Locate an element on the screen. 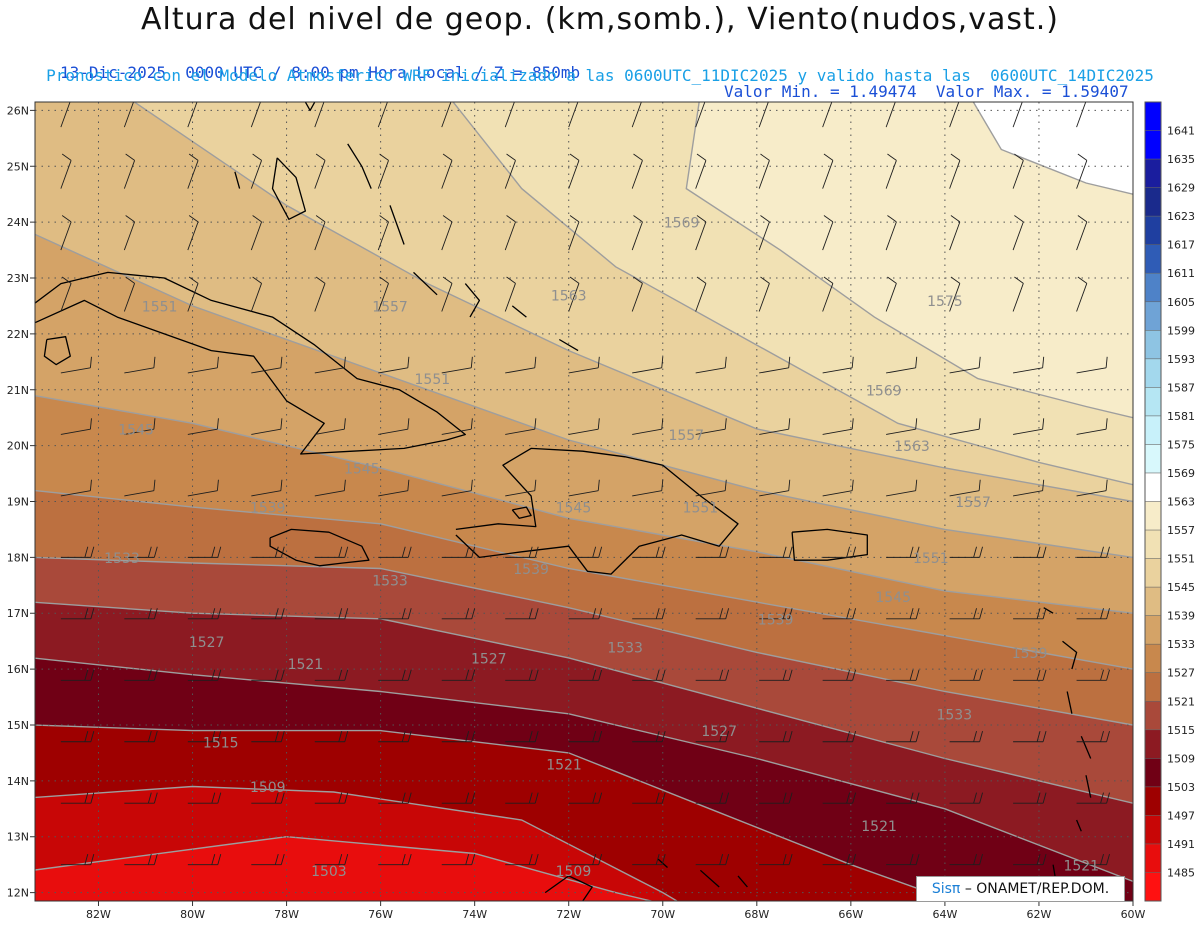 The width and height of the screenshot is (1200, 927). contour-label: 1527 is located at coordinates (719, 732).